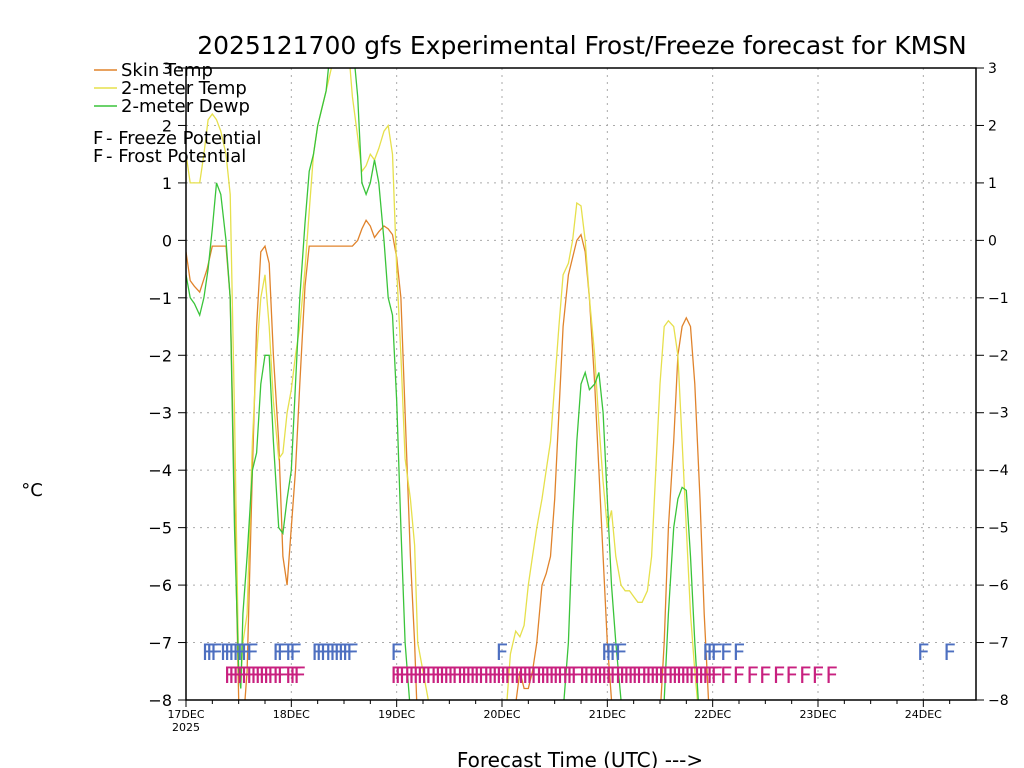  Describe the element at coordinates (160, 355) in the screenshot. I see `y-tick-label: −2` at that location.